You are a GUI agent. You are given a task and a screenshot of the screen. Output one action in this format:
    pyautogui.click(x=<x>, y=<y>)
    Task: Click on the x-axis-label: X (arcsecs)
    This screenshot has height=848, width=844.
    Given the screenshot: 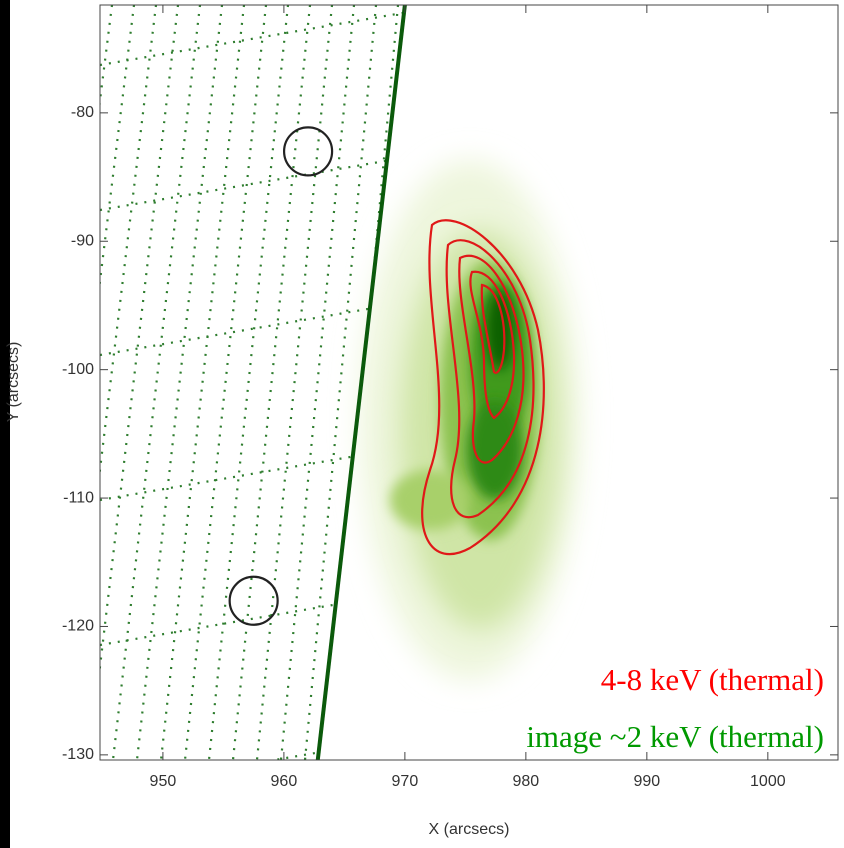 What is the action you would take?
    pyautogui.click(x=469, y=829)
    